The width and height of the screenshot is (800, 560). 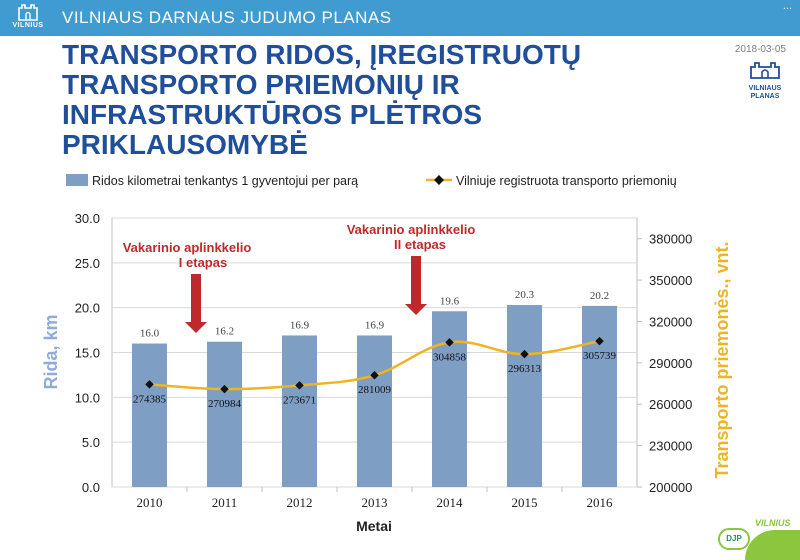 I want to click on bar-data-labels: 16.0 16.2 16.9 16.9 19.6 20.3 20.2, so click(x=374, y=314).